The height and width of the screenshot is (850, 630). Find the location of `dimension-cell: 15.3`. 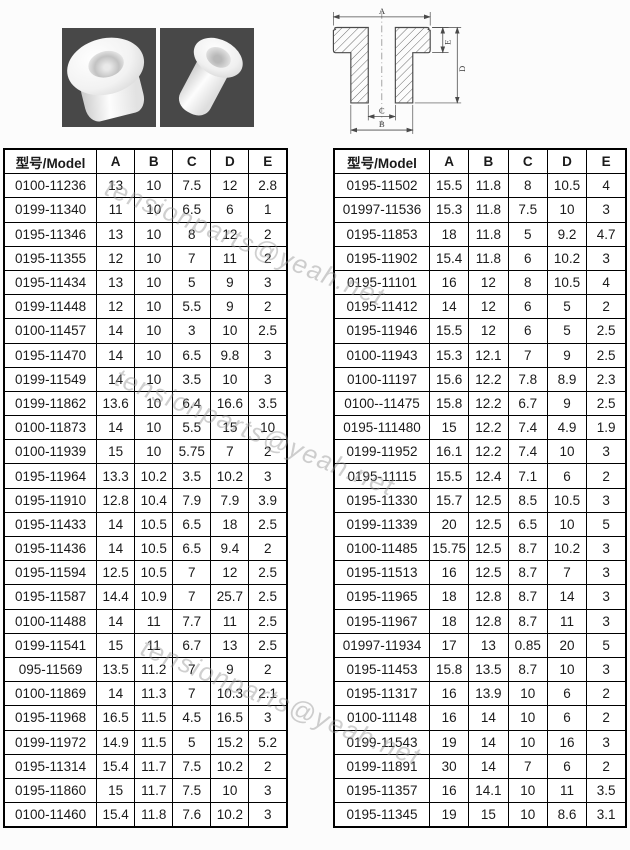

dimension-cell: 15.3 is located at coordinates (449, 210).